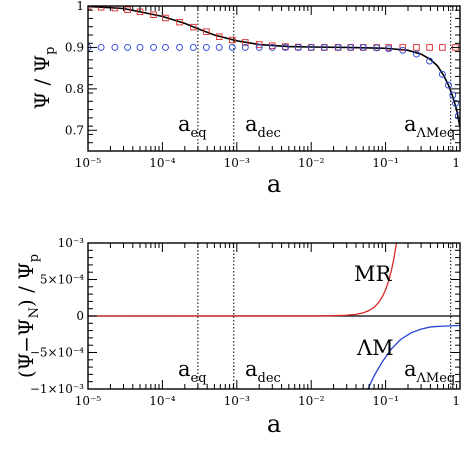 The width and height of the screenshot is (463, 458). I want to click on bottom-x-tick-label: 10⁻⁵, so click(88, 401).